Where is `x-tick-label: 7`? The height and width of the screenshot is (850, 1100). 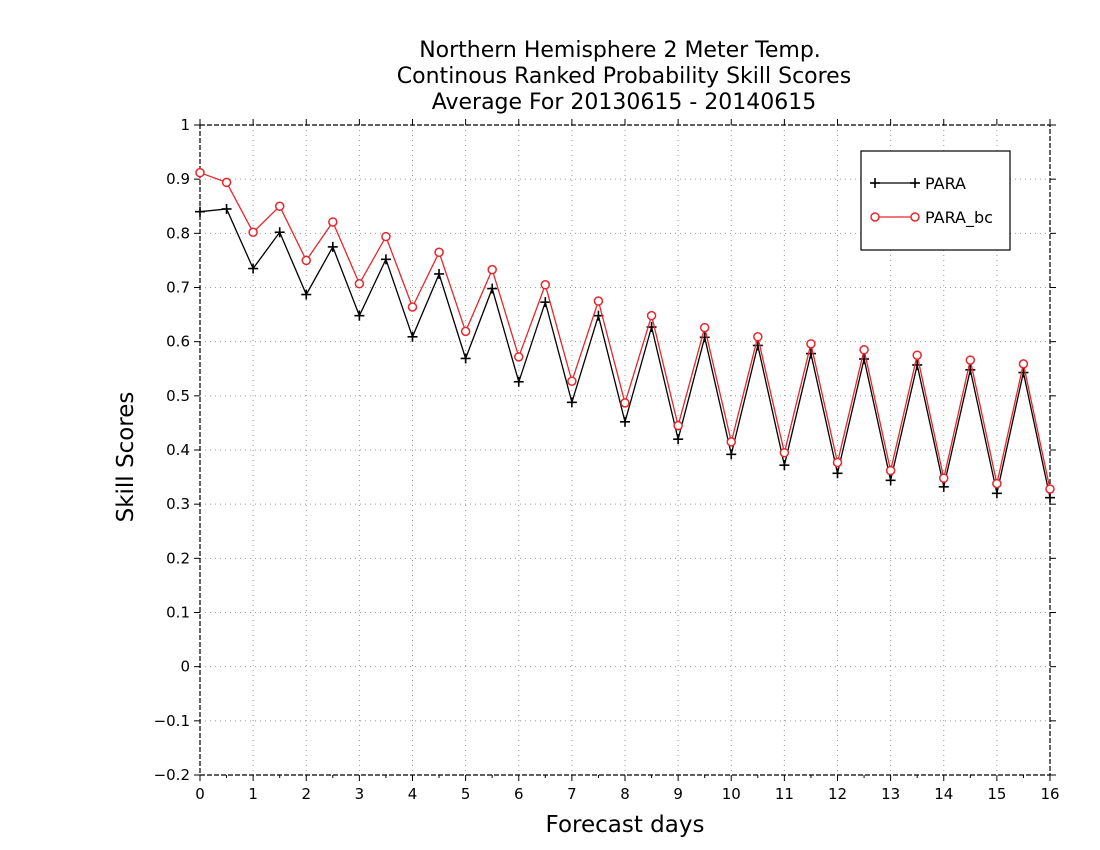 x-tick-label: 7 is located at coordinates (572, 794).